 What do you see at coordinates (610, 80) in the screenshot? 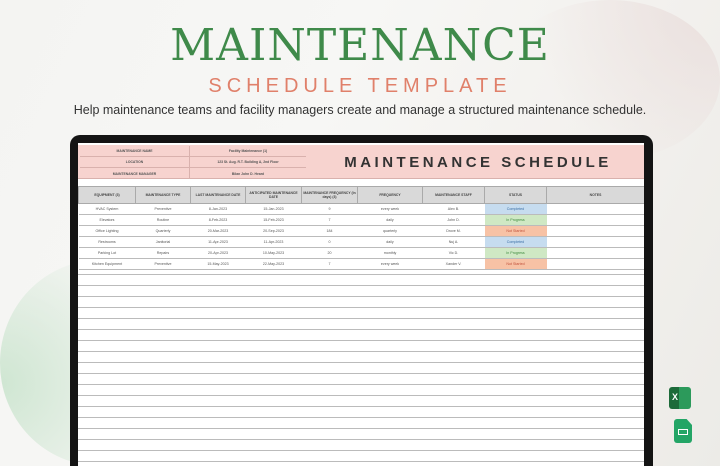
I see `background-decoration` at bounding box center [610, 80].